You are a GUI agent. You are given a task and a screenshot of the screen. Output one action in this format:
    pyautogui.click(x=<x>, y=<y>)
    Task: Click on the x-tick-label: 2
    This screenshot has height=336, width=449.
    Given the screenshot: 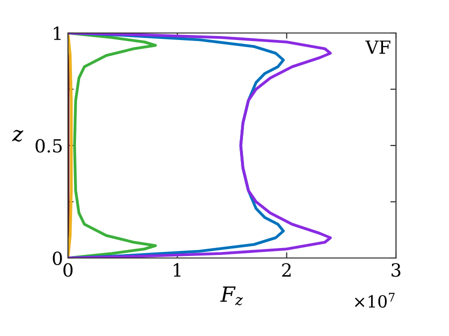 What is the action you would take?
    pyautogui.click(x=286, y=270)
    